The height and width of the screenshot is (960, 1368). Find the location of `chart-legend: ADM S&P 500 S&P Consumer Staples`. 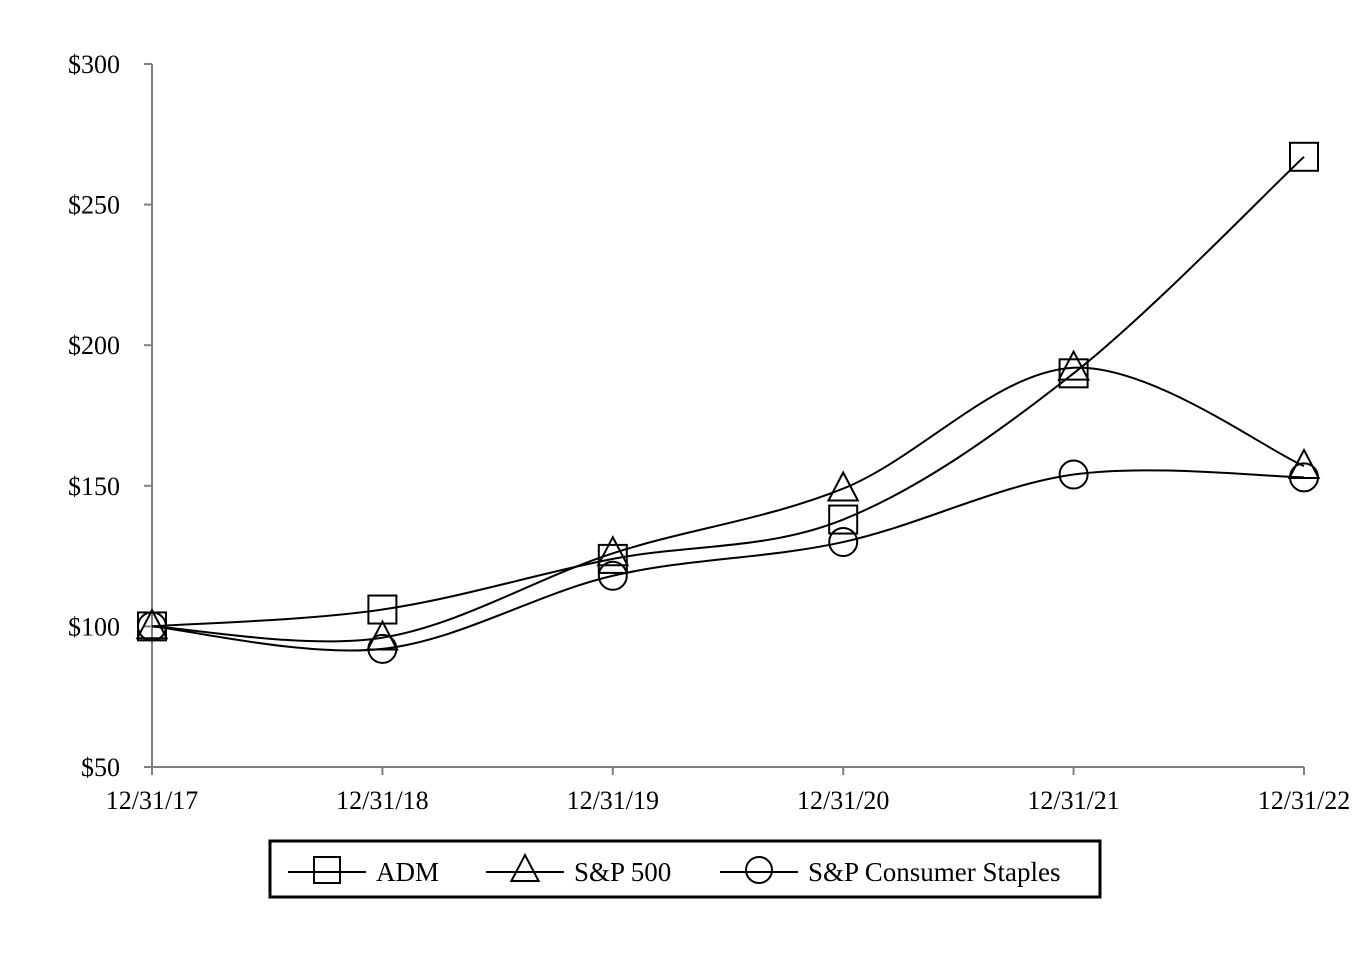

chart-legend: ADM S&P 500 S&P Consumer Staples is located at coordinates (685, 869).